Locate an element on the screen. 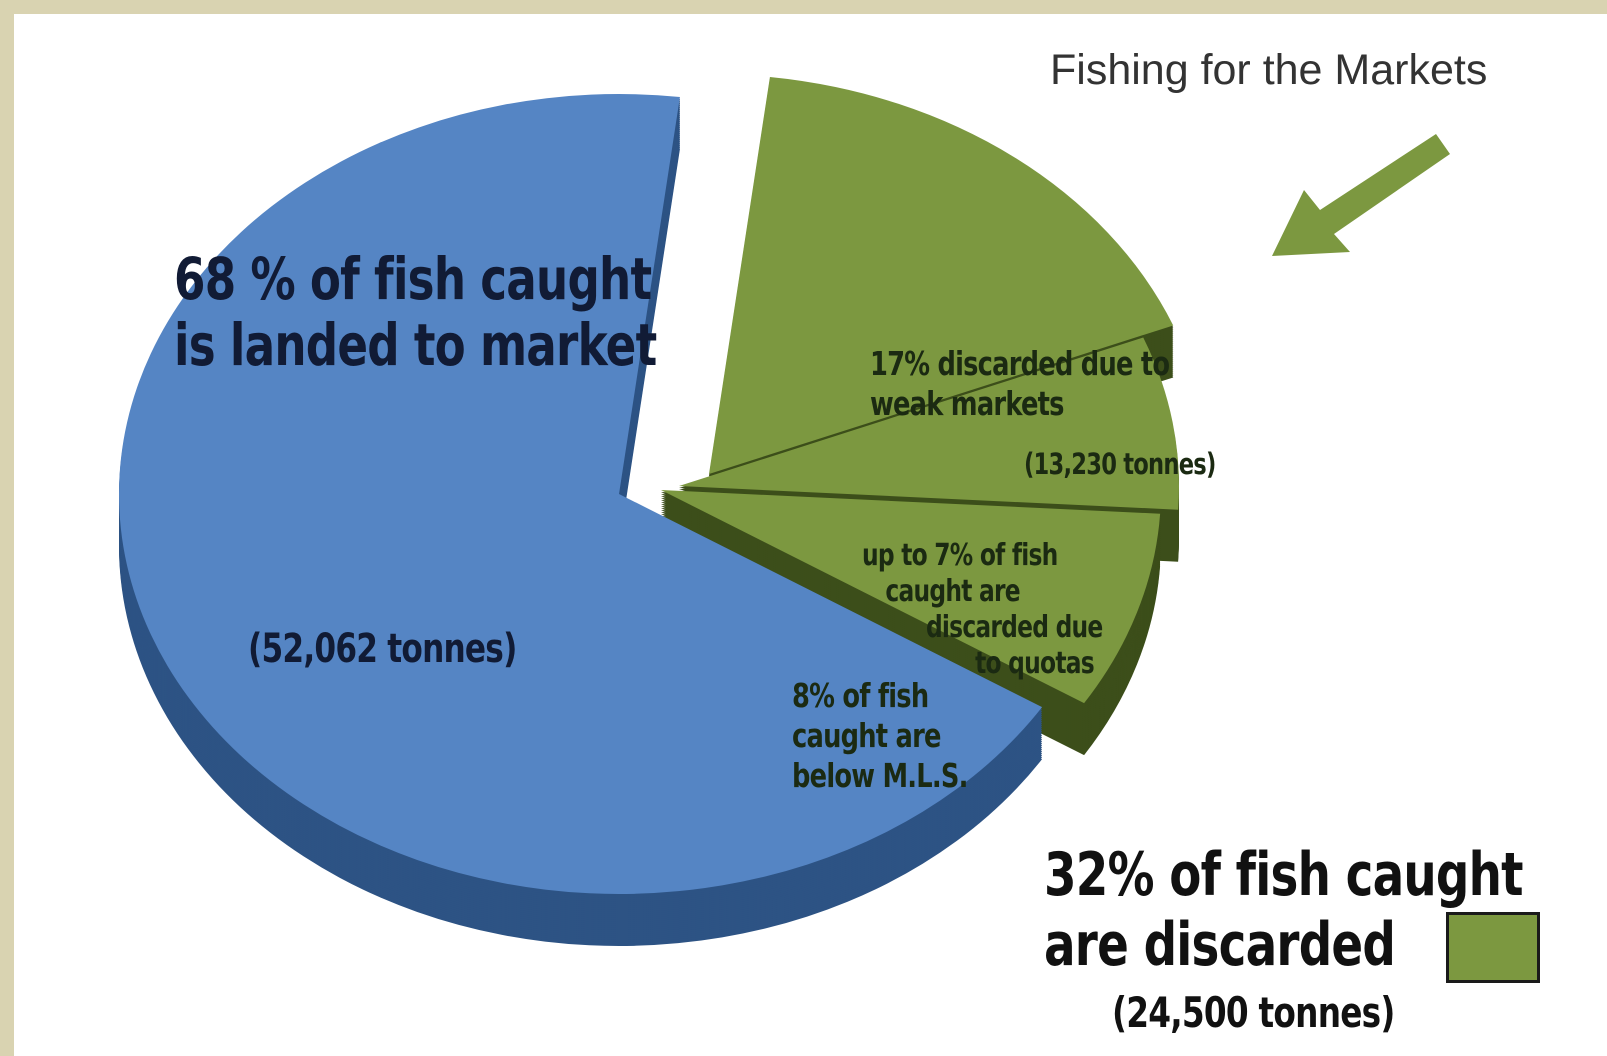  slice-label-mls-line2: caught are is located at coordinates (866, 735).